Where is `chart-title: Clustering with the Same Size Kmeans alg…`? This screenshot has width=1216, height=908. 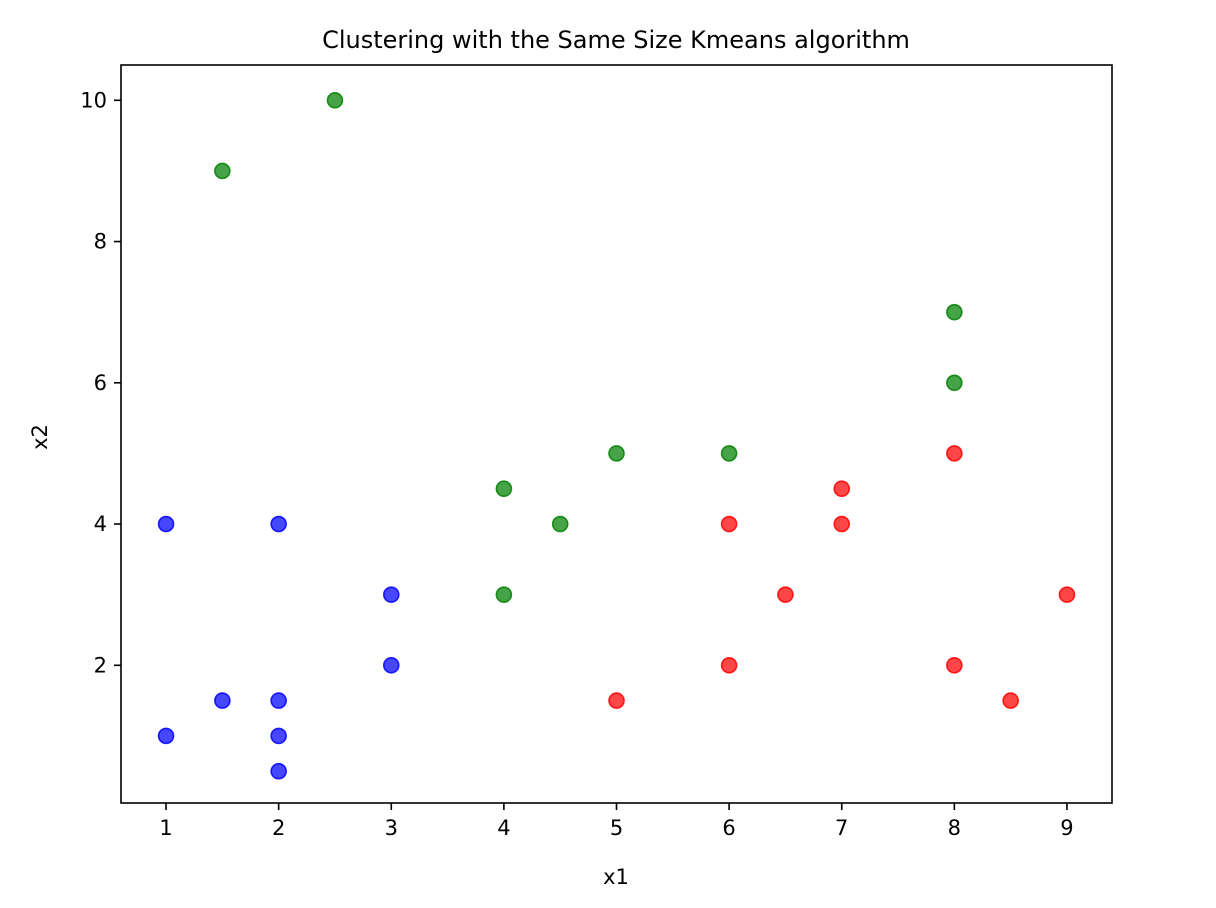
chart-title: Clustering with the Same Size Kmeans alg… is located at coordinates (616, 40).